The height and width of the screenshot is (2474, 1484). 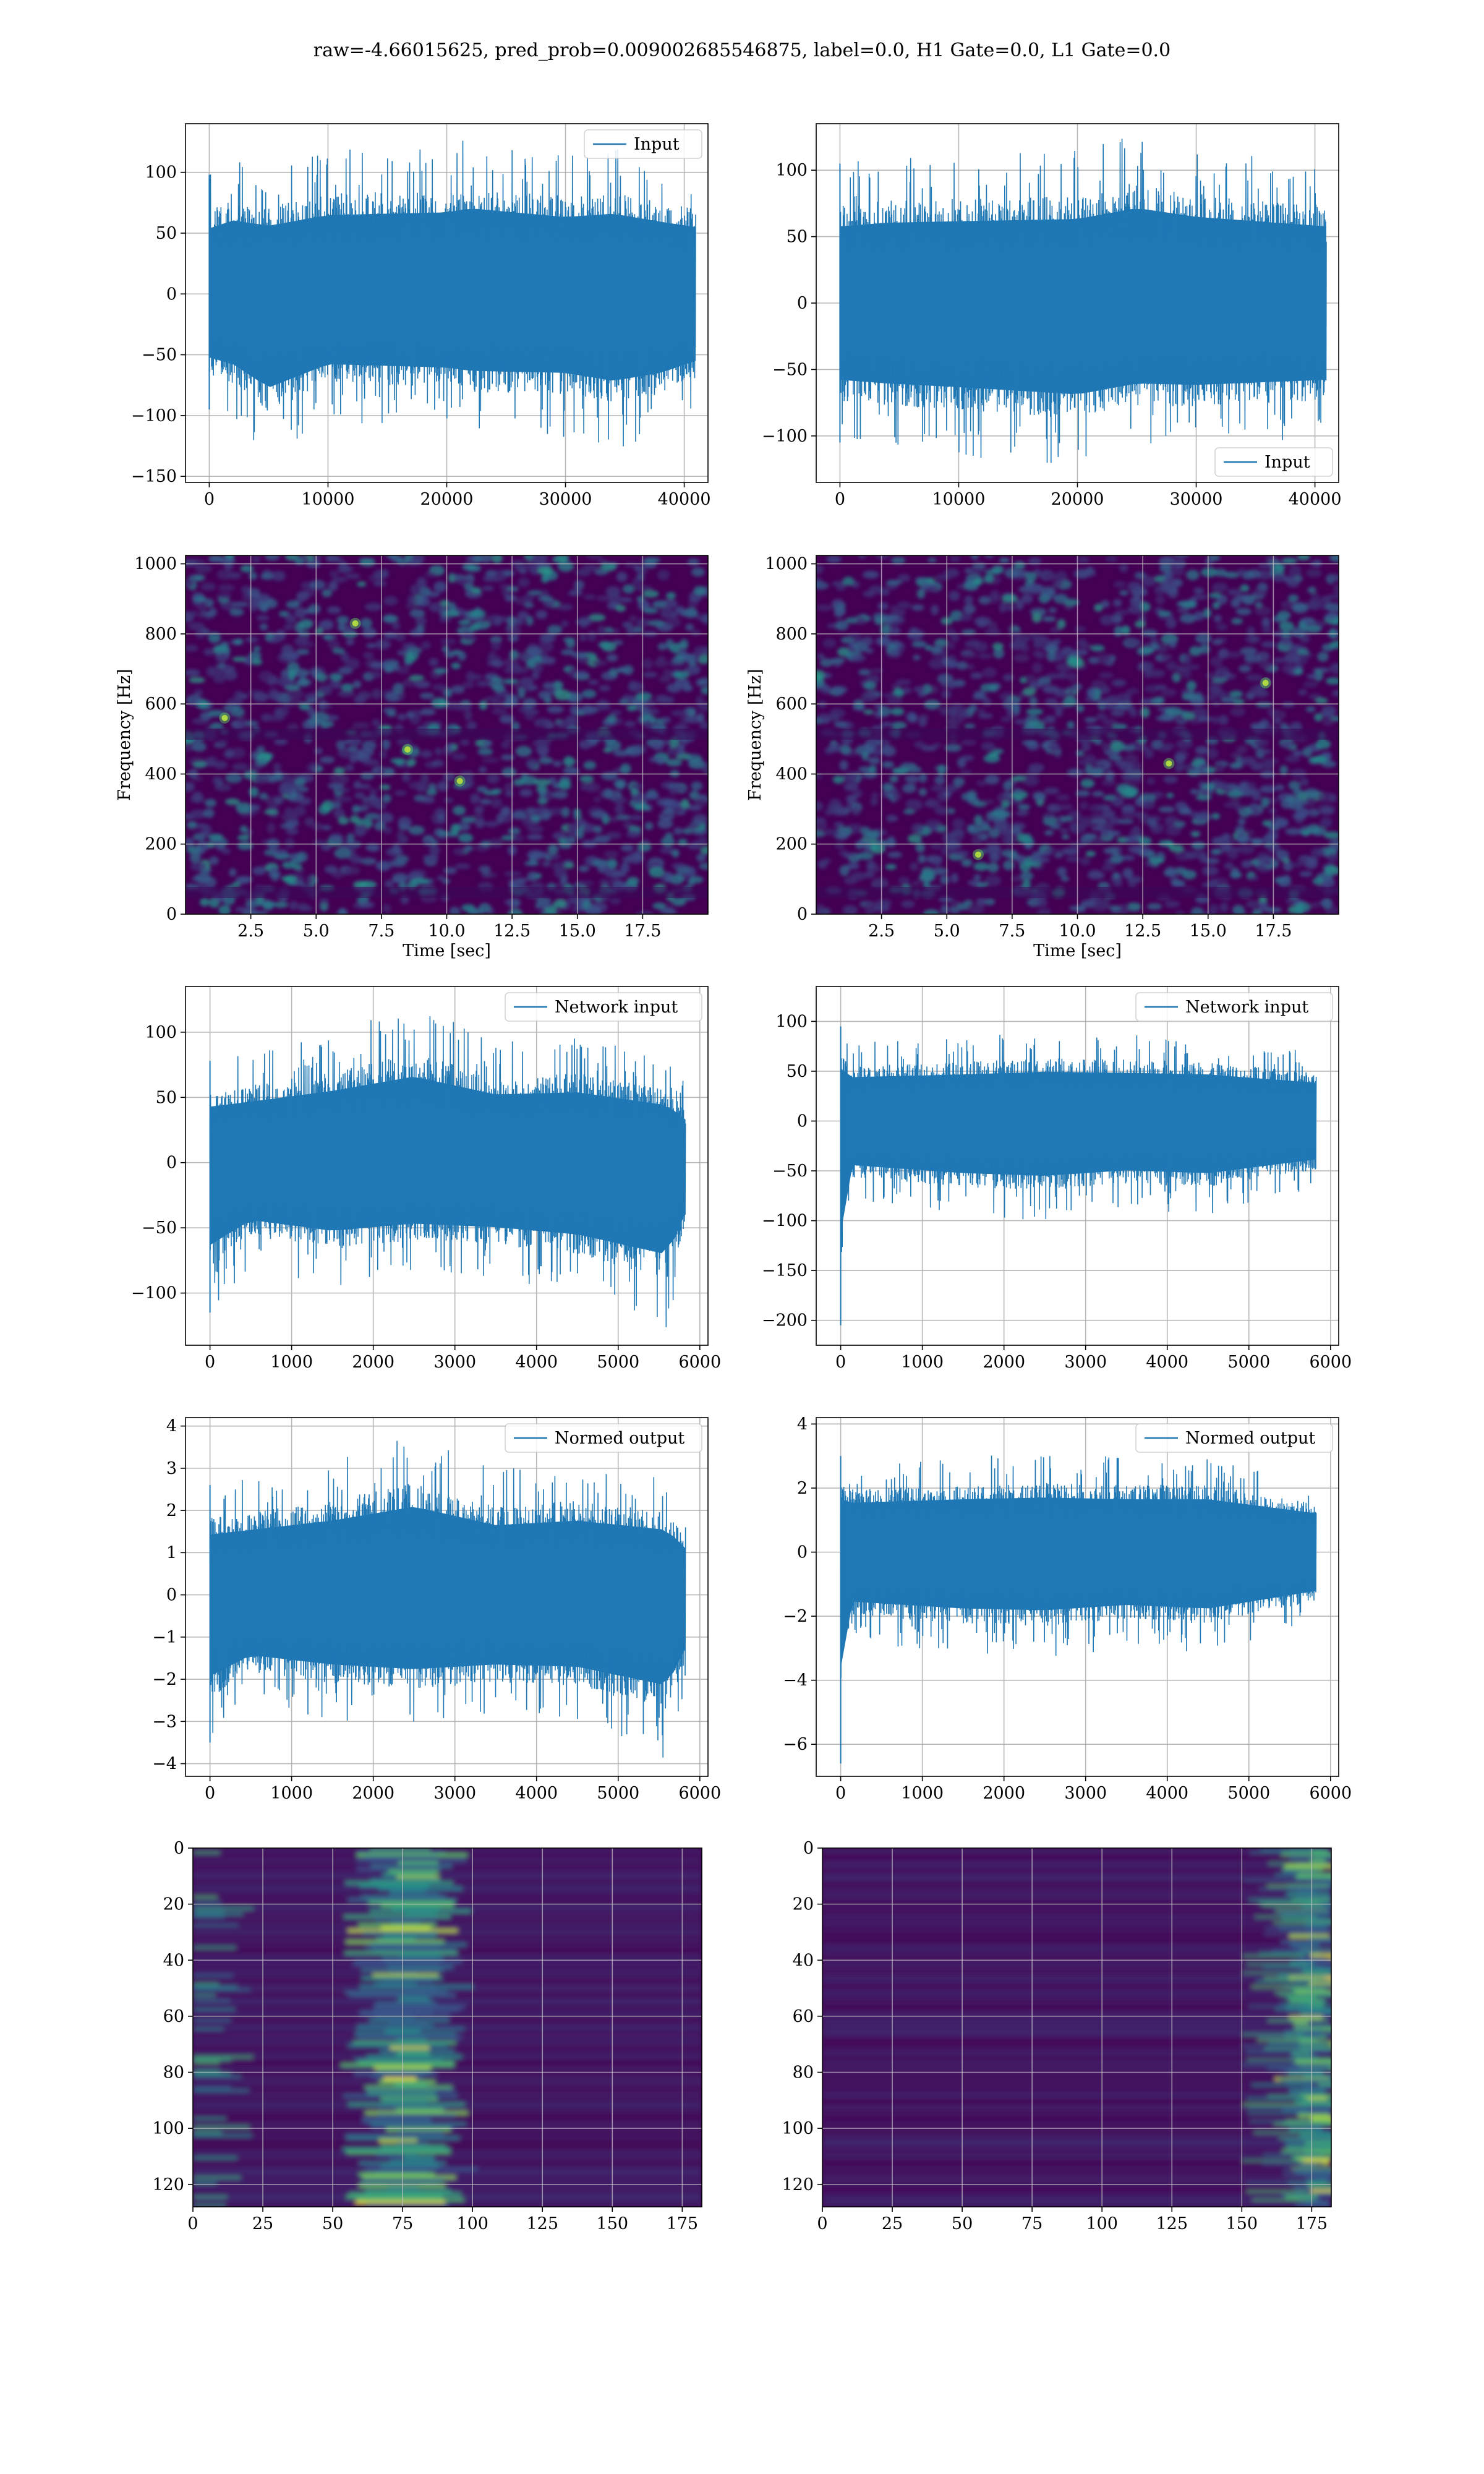 What do you see at coordinates (171, 1595) in the screenshot?
I see `h1-normed-output-y-tick-label: 0` at bounding box center [171, 1595].